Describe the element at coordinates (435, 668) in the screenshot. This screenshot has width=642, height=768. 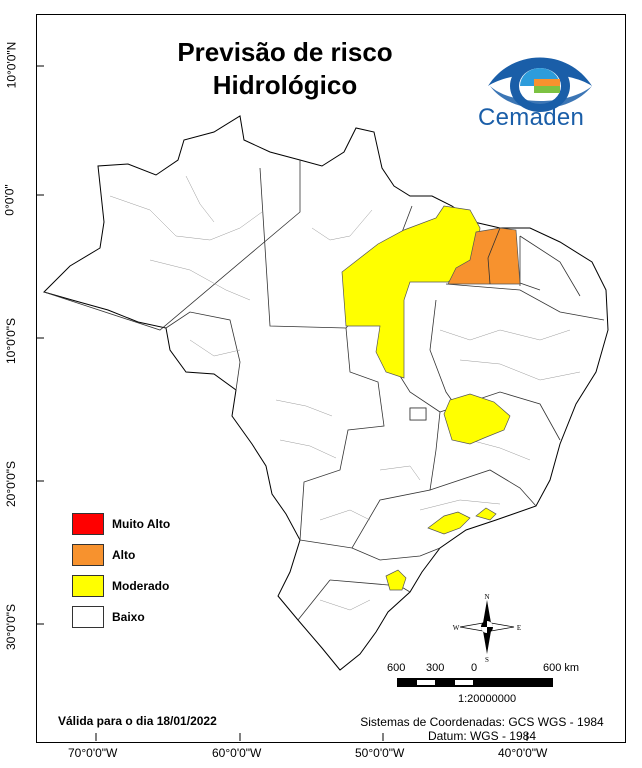
I see `scale-label-300: 300` at that location.